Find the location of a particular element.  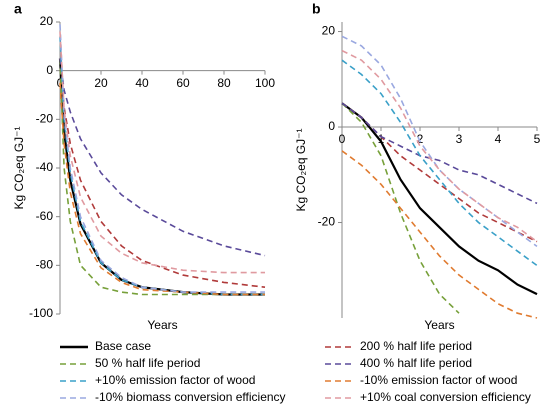

x-tick-label: 3 is located at coordinates (459, 139).